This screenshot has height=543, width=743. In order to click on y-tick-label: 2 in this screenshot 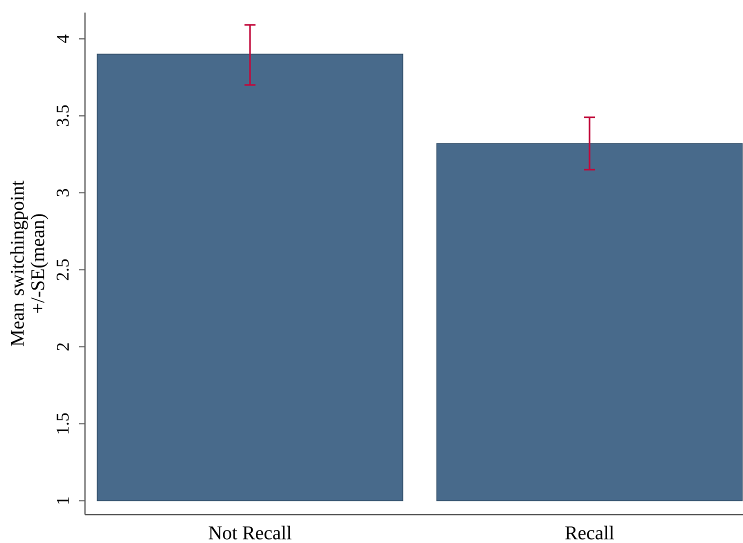, I will do `click(62, 346)`.